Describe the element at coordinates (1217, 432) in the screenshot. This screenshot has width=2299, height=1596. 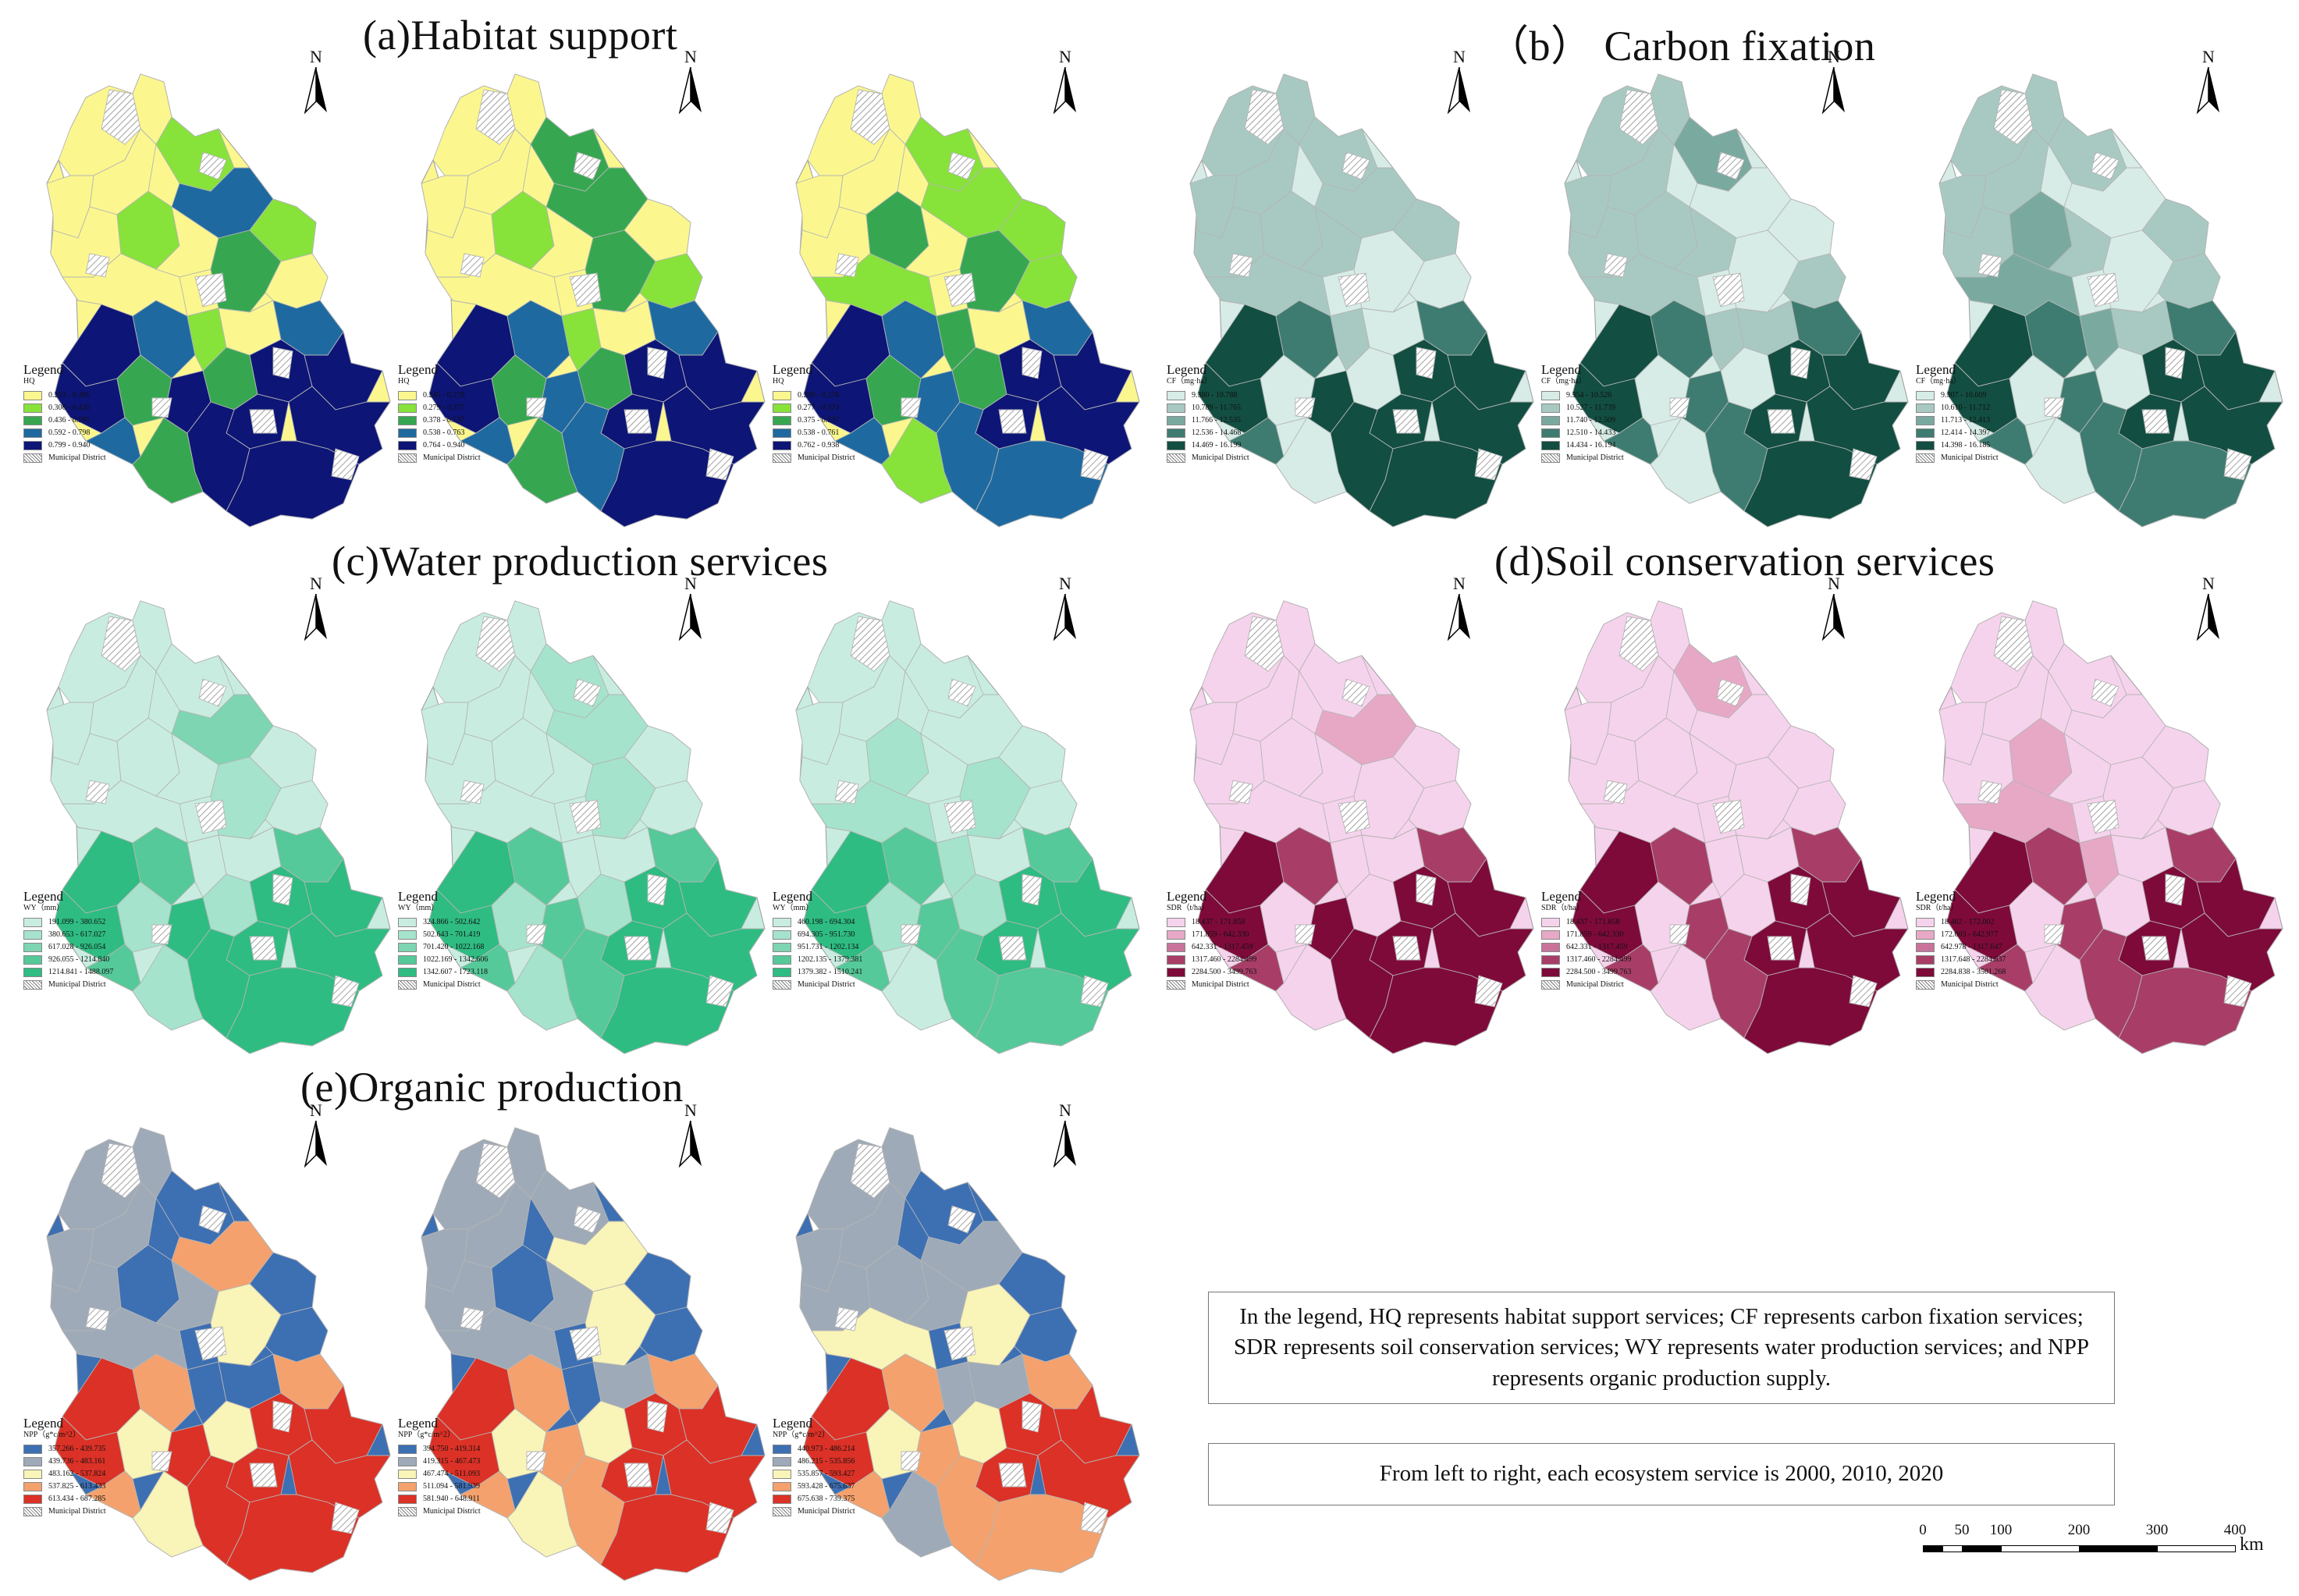
I see `legend-range: 12.536 - 14.468` at that location.